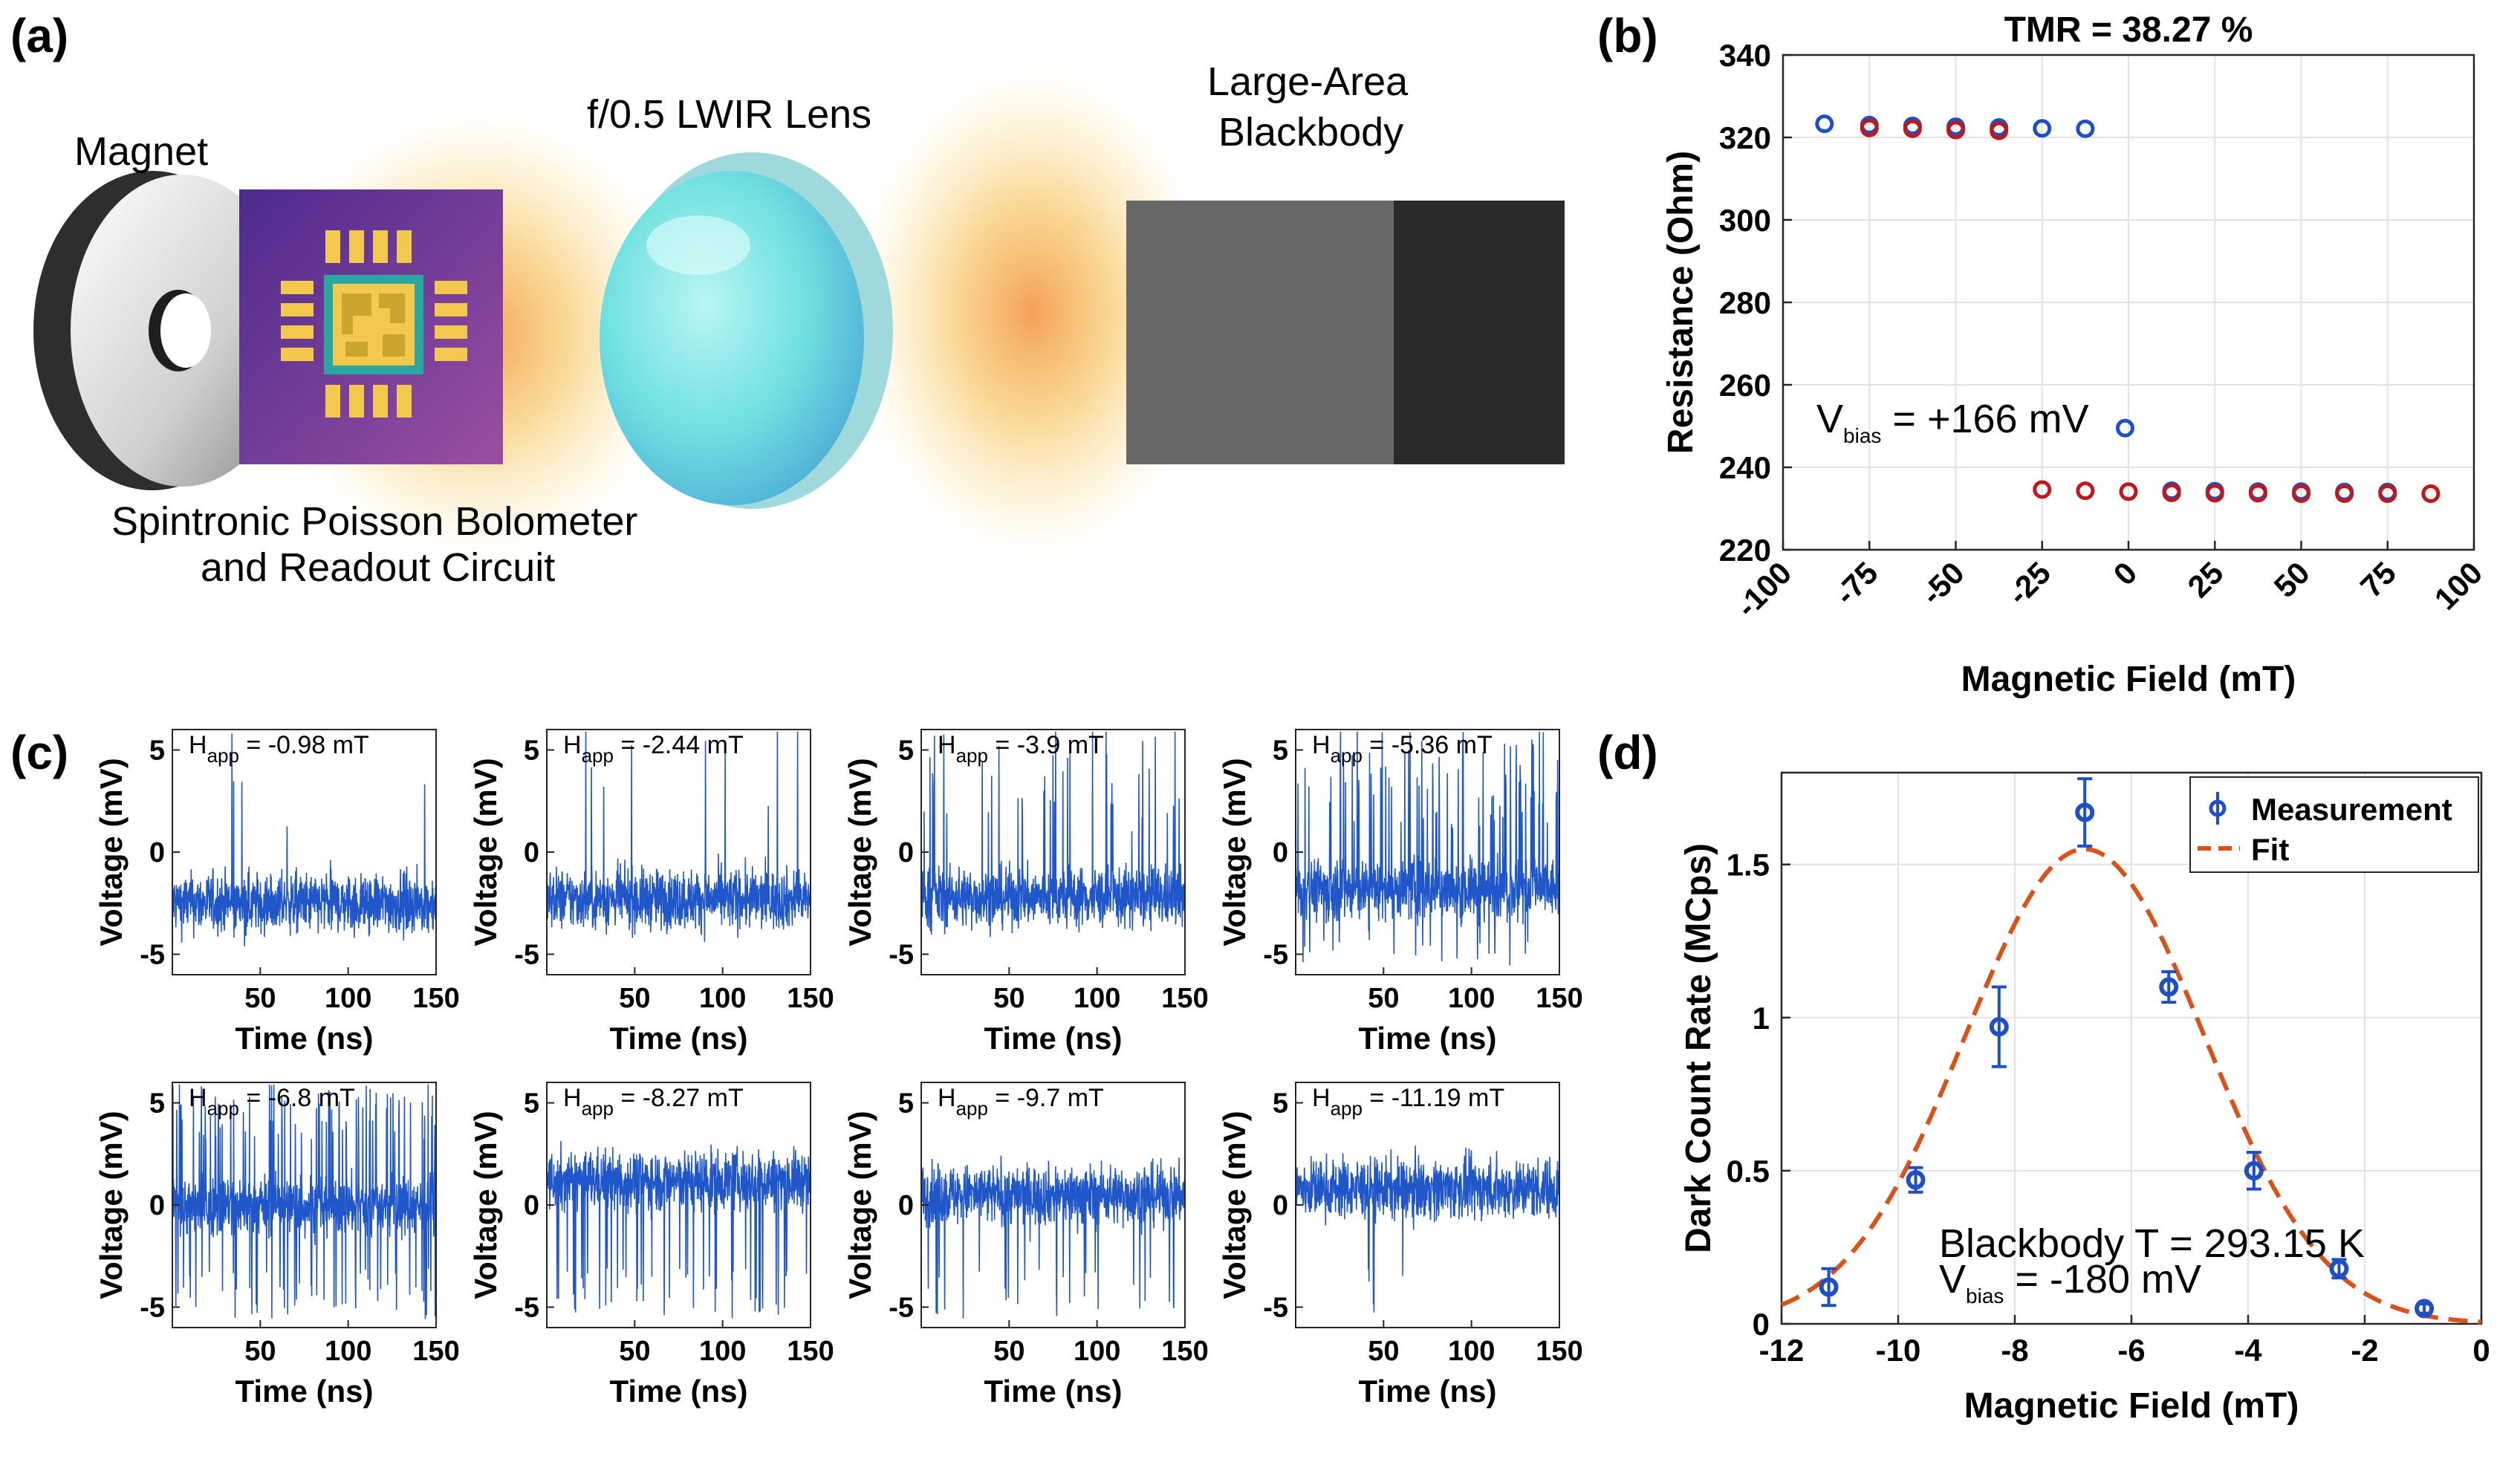 Image resolution: width=2520 pixels, height=1465 pixels. What do you see at coordinates (1745, 385) in the screenshot?
I see `y-tick-label: 260` at bounding box center [1745, 385].